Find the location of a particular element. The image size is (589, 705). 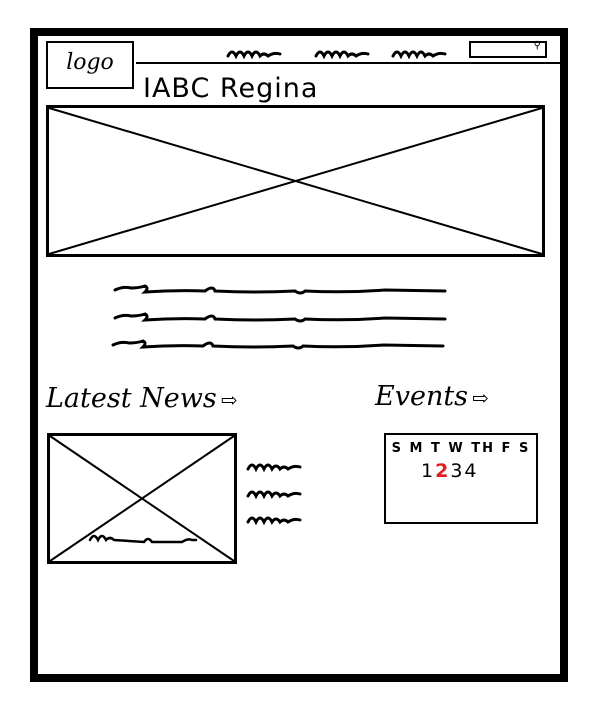

latest-news-label: Latest News is located at coordinates (131, 398).